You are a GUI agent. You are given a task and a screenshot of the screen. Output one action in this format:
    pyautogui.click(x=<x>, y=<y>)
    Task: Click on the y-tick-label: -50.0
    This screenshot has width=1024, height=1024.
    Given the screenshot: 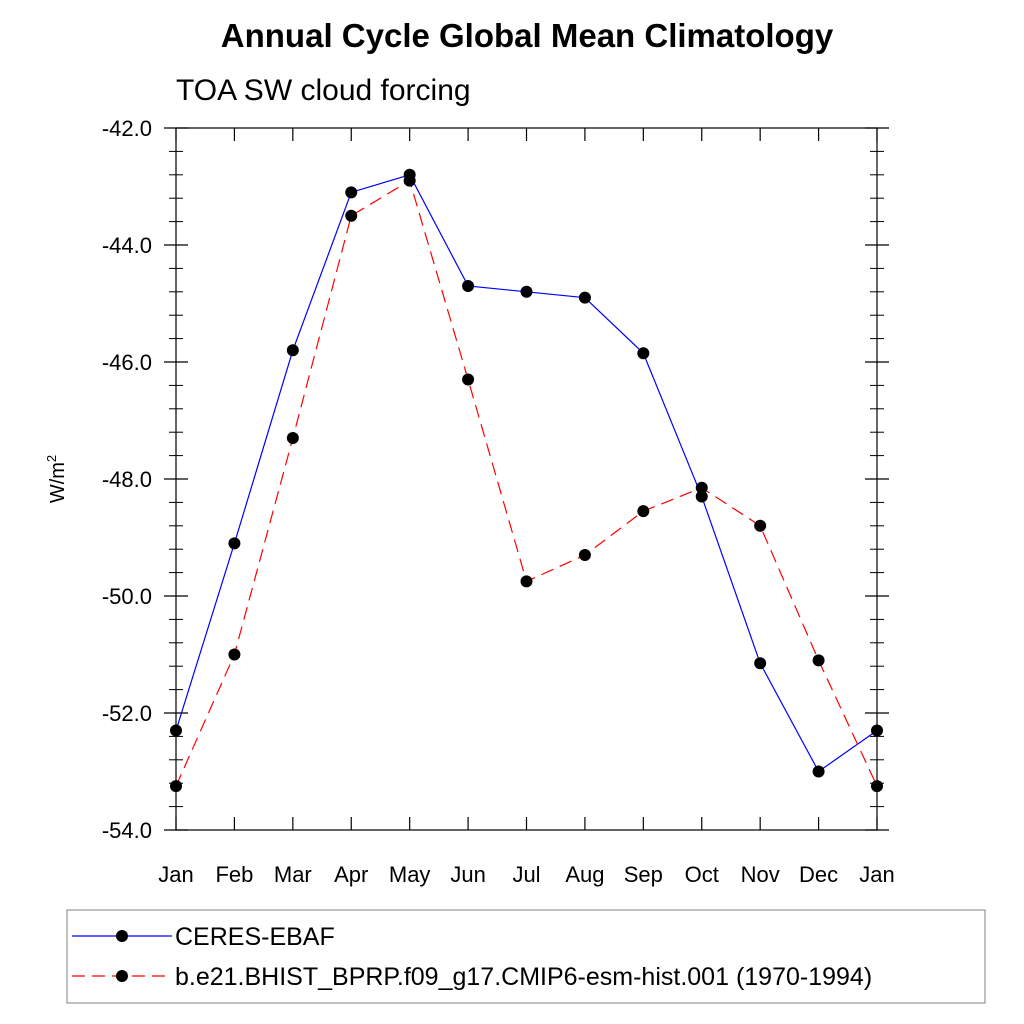 What is the action you would take?
    pyautogui.click(x=127, y=596)
    